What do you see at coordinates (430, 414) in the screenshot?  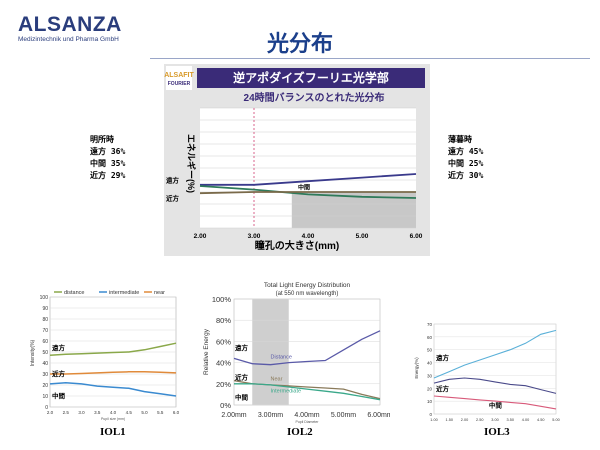 I see `iol3-y-tick-label: 0` at bounding box center [430, 414].